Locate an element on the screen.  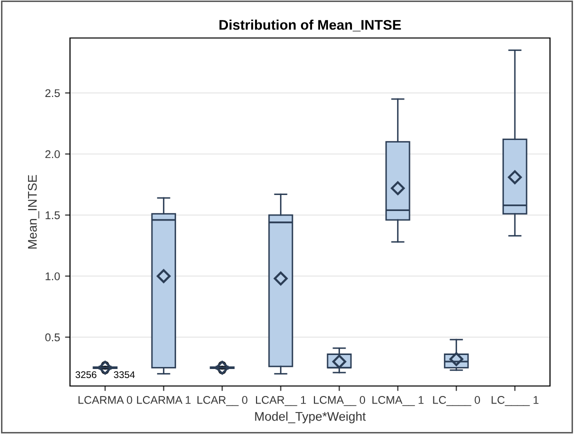
y-tick-label: 1.5 is located at coordinates (53, 215).